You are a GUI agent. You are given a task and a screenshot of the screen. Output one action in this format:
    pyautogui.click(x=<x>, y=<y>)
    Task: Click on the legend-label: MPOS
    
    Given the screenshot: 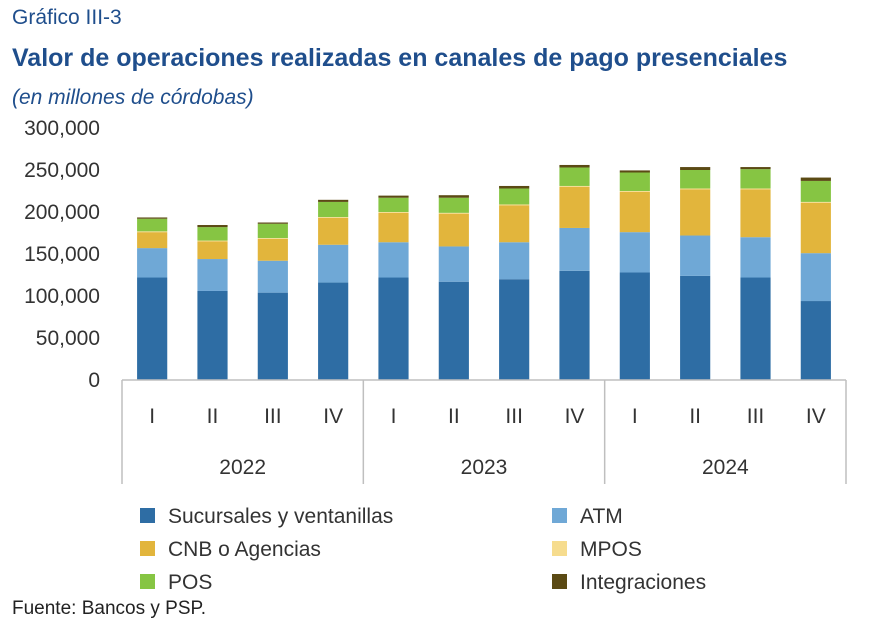 What is the action you would take?
    pyautogui.click(x=611, y=549)
    